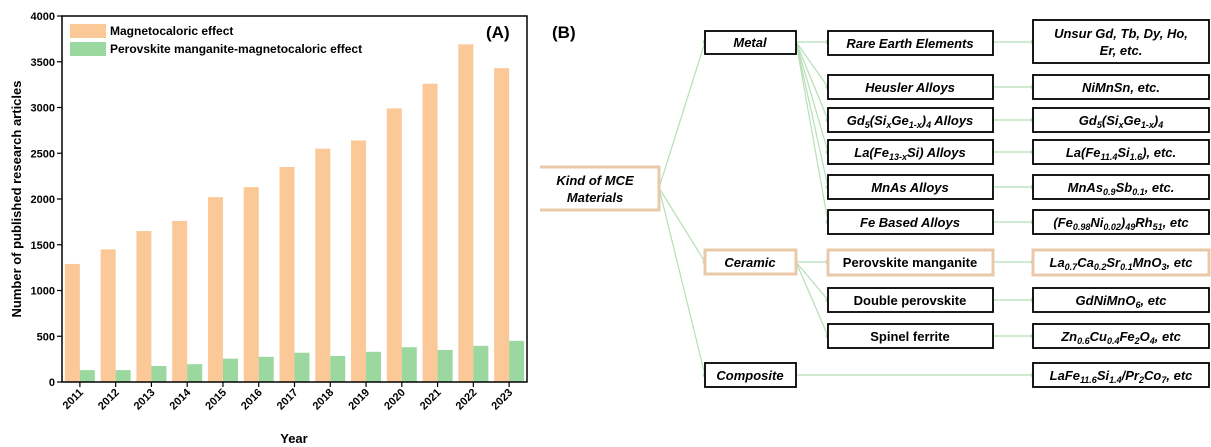 This screenshot has width=1211, height=447. I want to click on bar-mce-2011, so click(72, 322).